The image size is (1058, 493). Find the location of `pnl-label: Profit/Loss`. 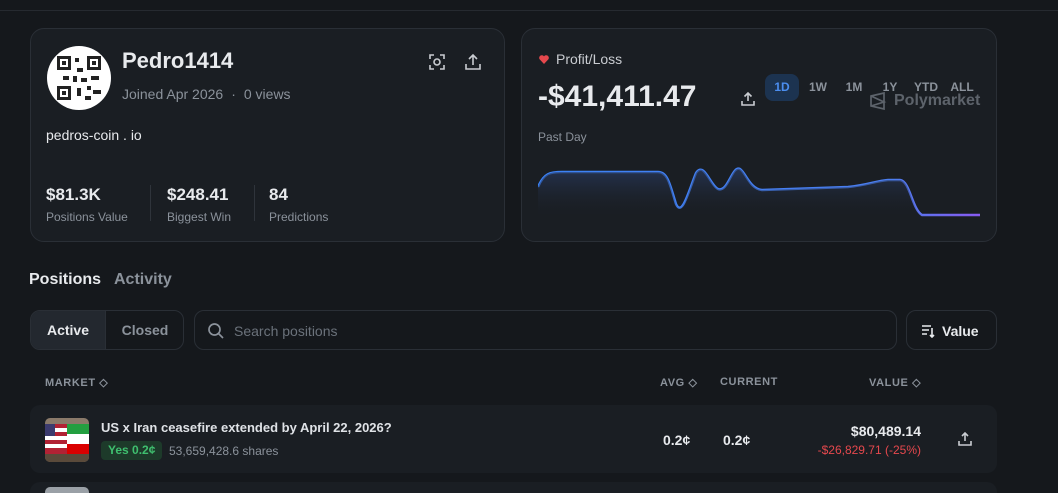

pnl-label: Profit/Loss is located at coordinates (589, 59).